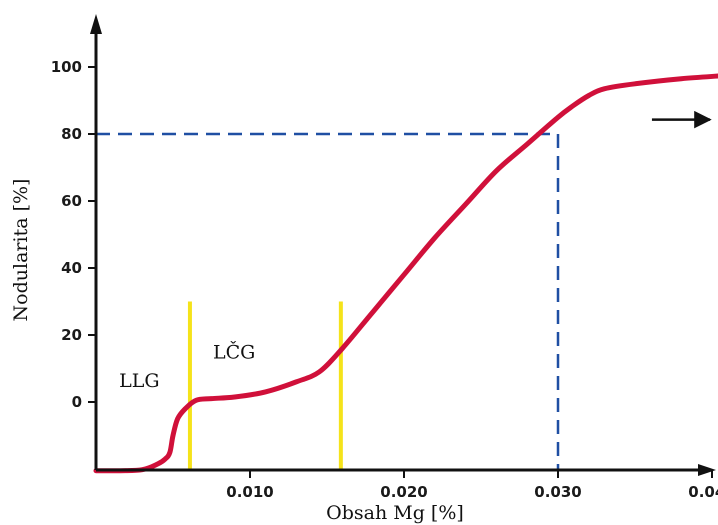 This screenshot has height=525, width=718. Describe the element at coordinates (707, 470) in the screenshot. I see `x-axis-arrow-icon` at that location.